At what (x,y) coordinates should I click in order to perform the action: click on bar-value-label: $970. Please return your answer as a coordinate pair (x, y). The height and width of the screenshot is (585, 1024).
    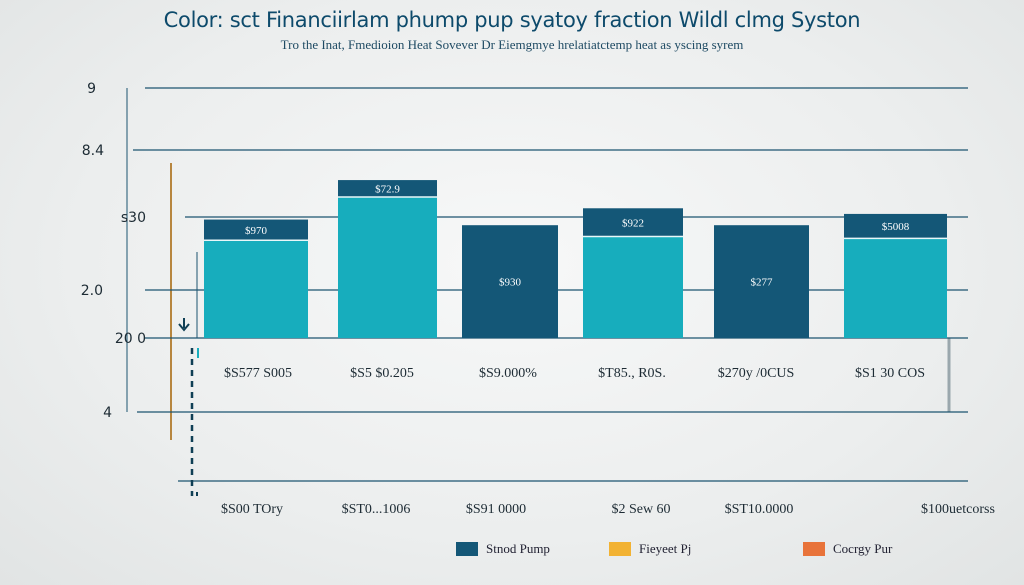
    Looking at the image, I should click on (256, 231).